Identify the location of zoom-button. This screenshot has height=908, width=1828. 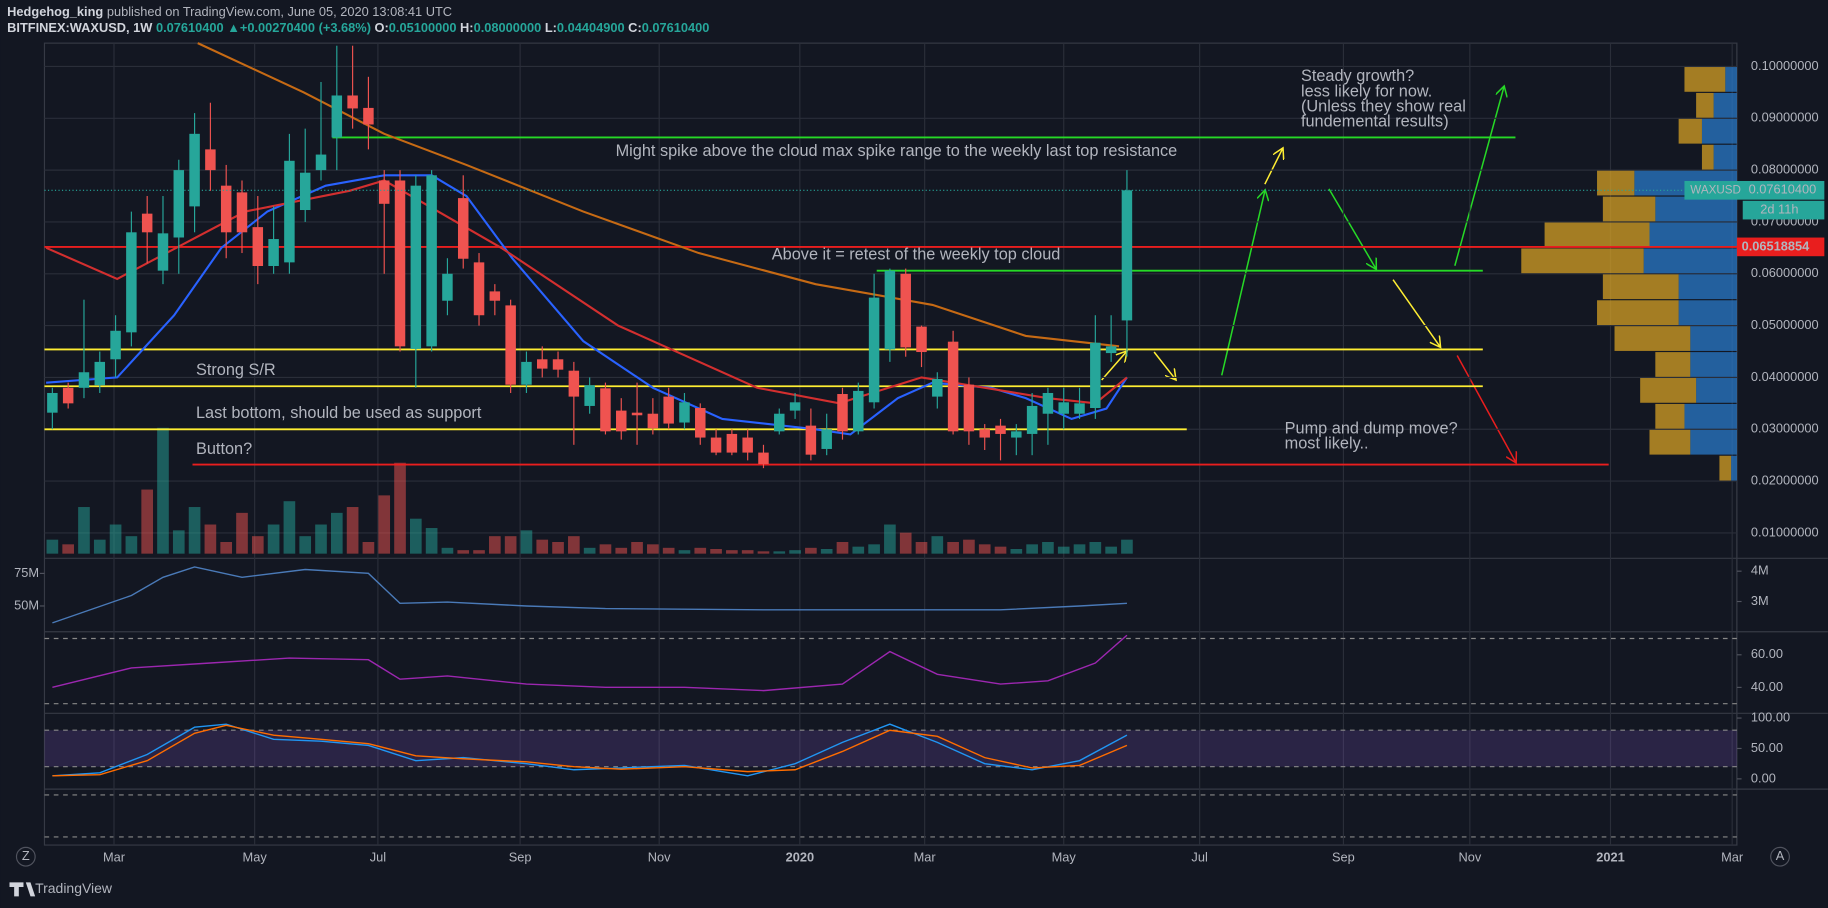
(25, 856).